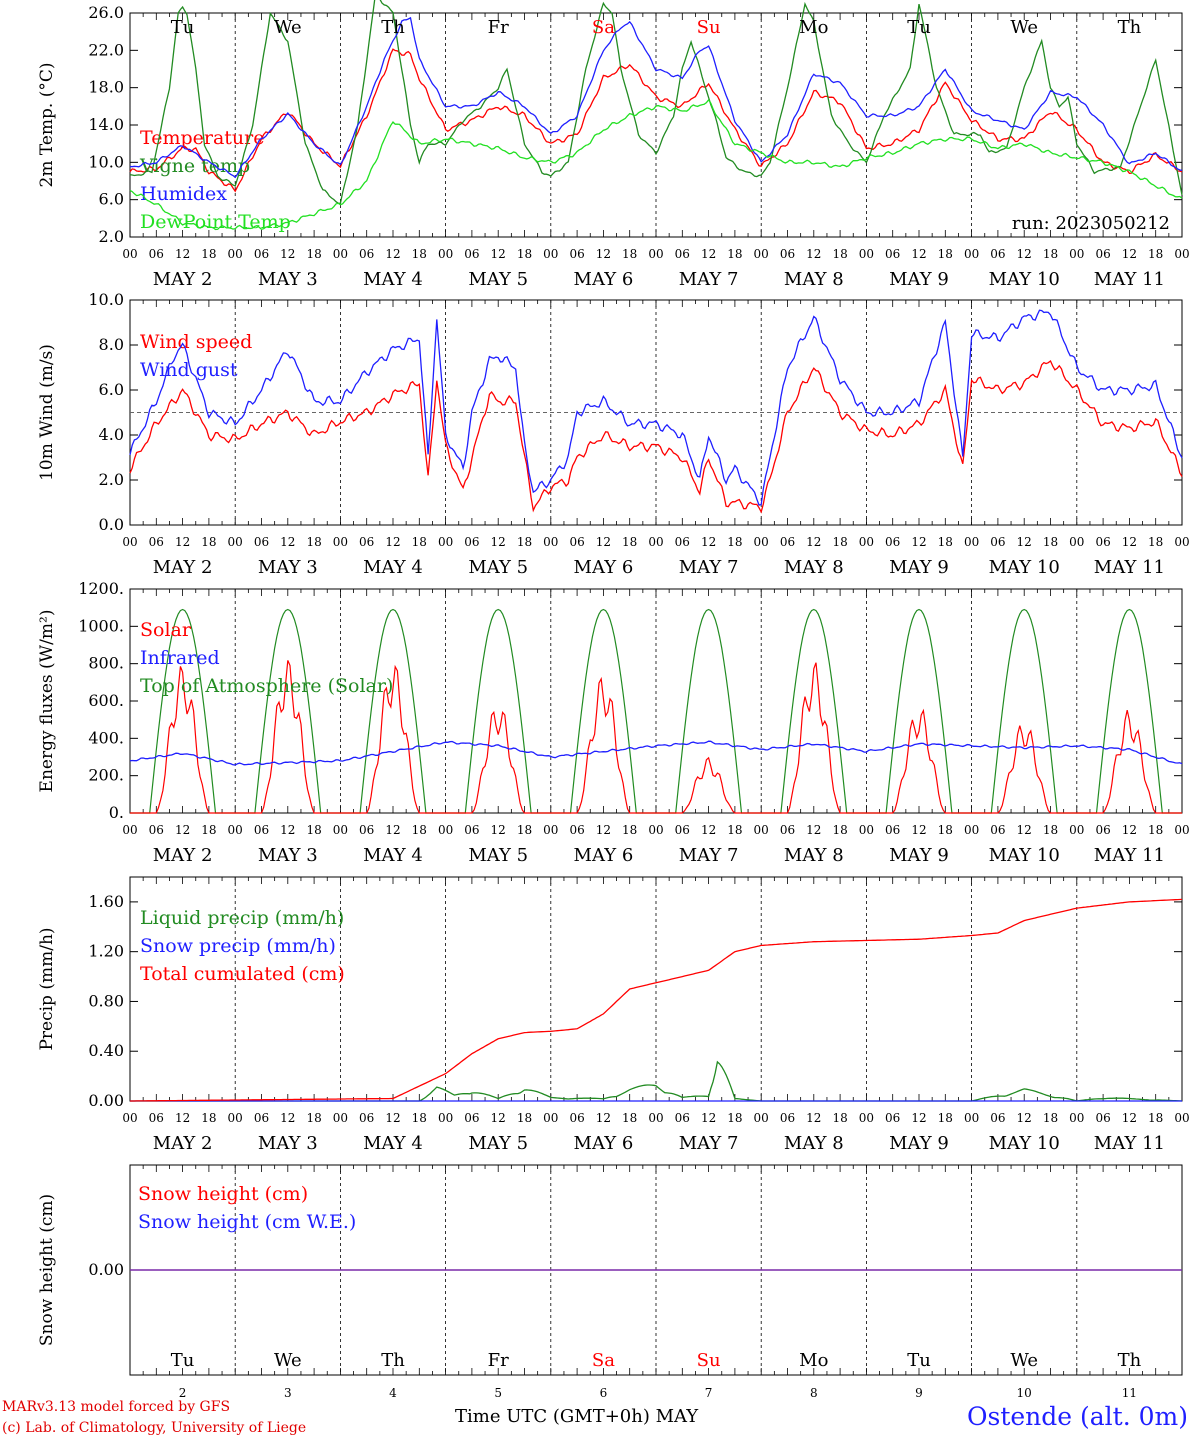 The width and height of the screenshot is (1194, 1440). What do you see at coordinates (106, 901) in the screenshot?
I see `y-tick-label: 1.60` at bounding box center [106, 901].